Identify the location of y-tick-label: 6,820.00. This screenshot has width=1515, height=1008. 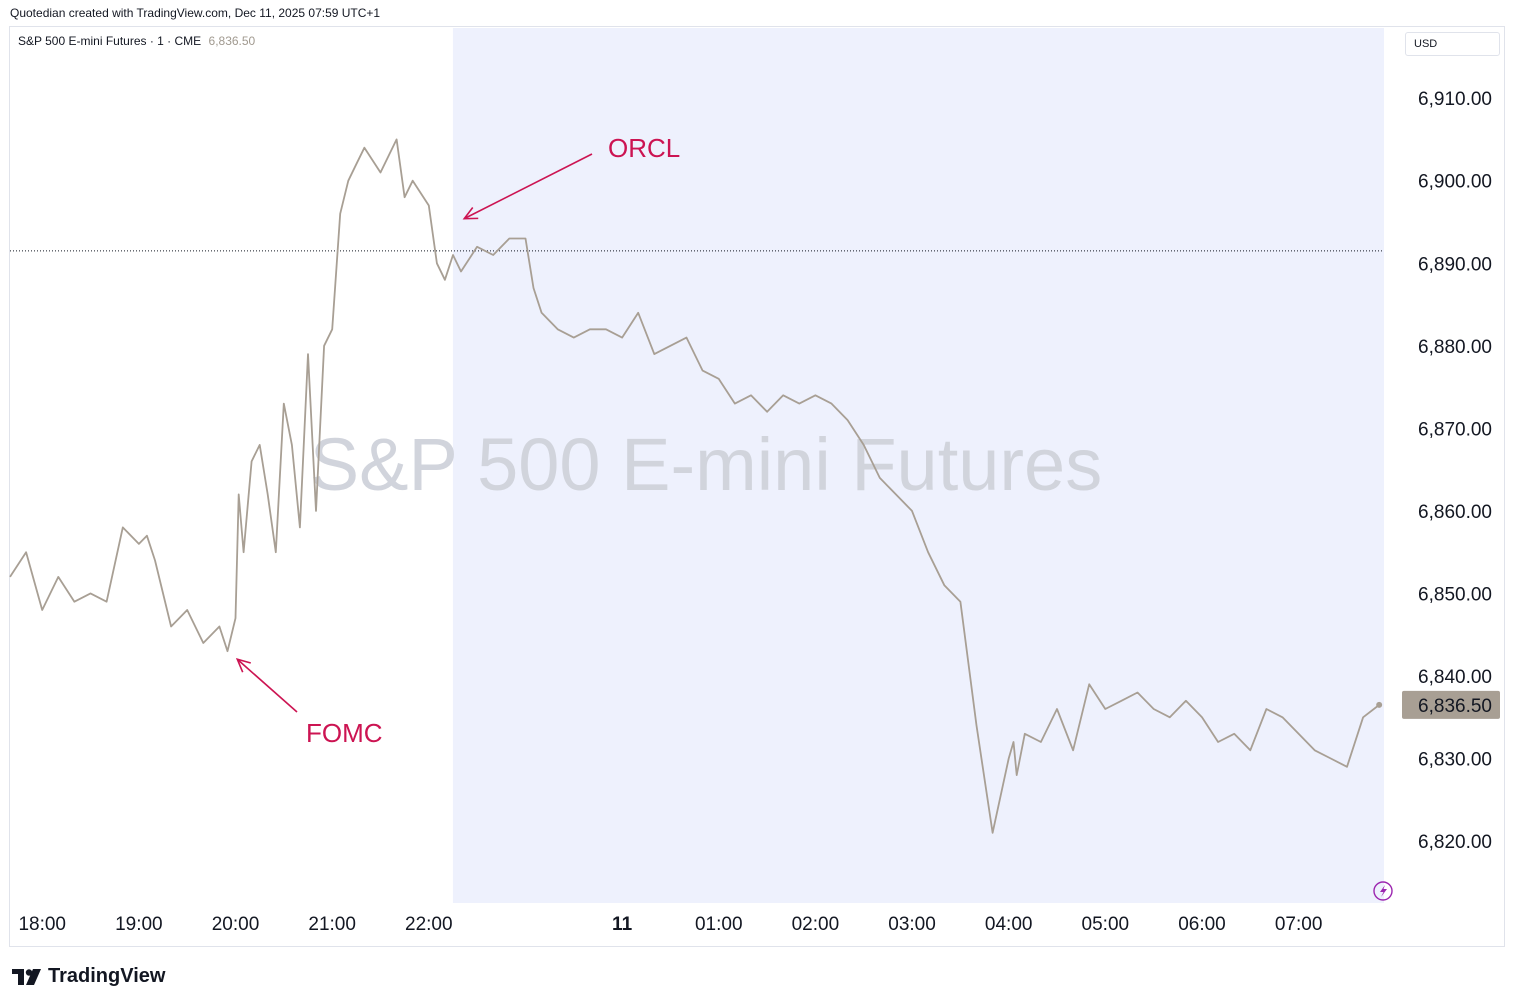
(1455, 842).